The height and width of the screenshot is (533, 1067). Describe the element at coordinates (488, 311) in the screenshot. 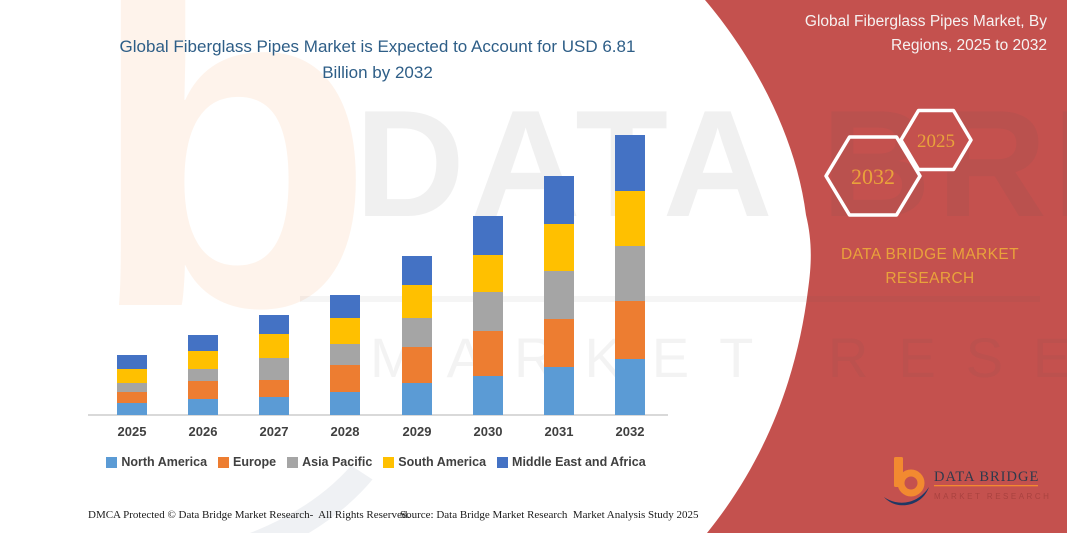

I see `bar-2030-asia-pacific` at that location.